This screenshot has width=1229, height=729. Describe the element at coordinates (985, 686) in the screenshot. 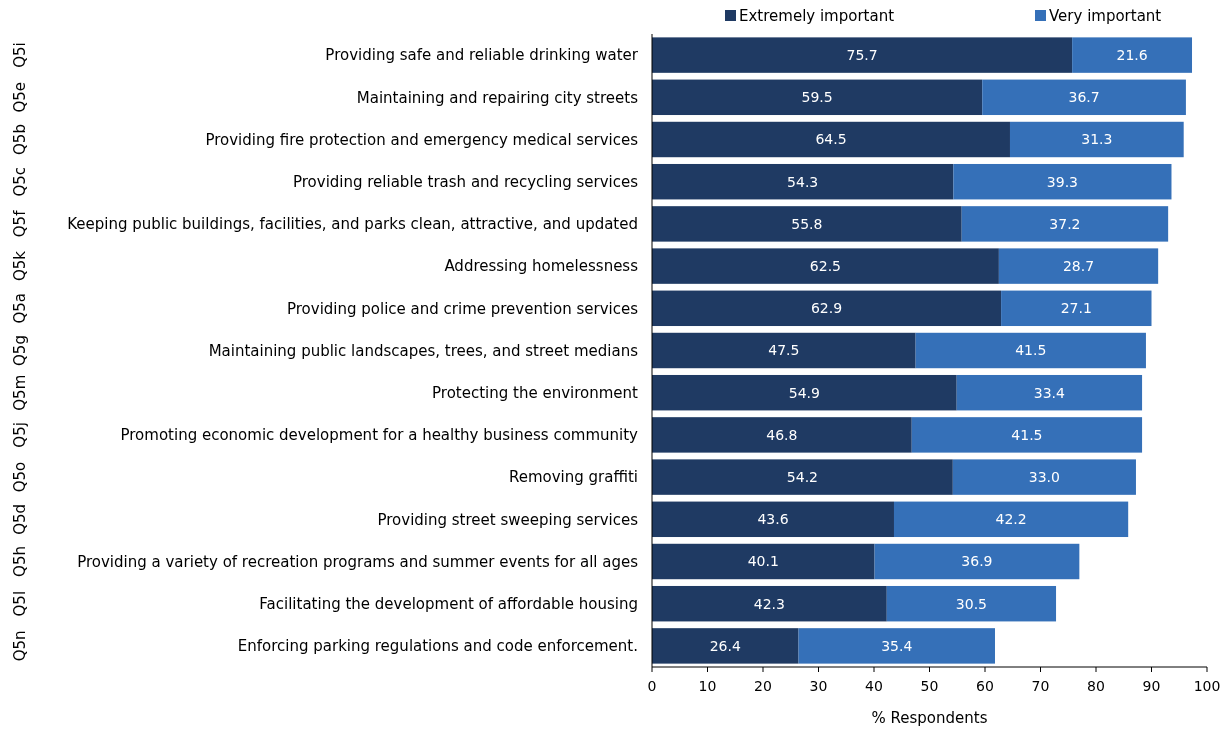

I see `x-tick-label: 60` at that location.